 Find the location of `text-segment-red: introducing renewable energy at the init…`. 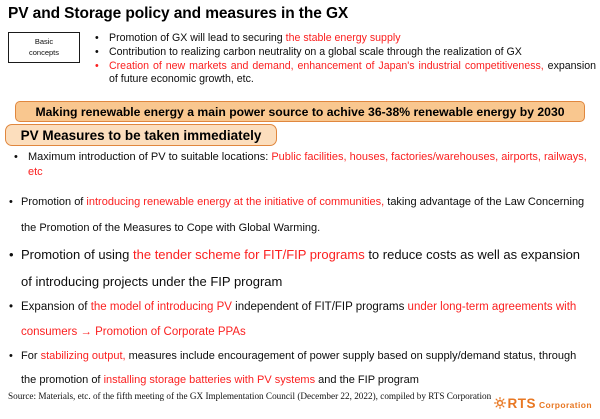

text-segment-red: introducing renewable energy at the init… is located at coordinates (235, 202).